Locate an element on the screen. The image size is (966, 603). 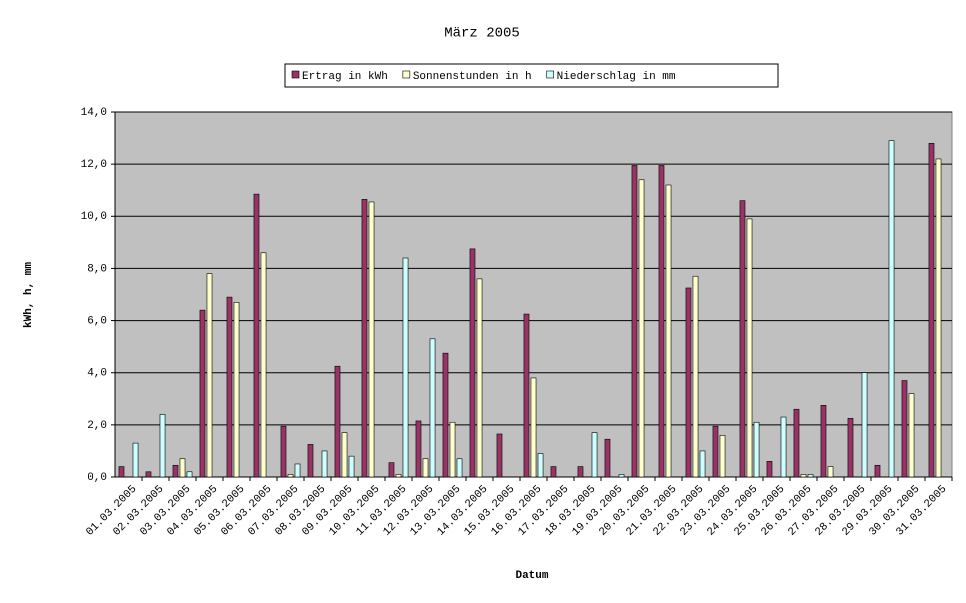
y-tick-label: 6,0 is located at coordinates (97, 321).